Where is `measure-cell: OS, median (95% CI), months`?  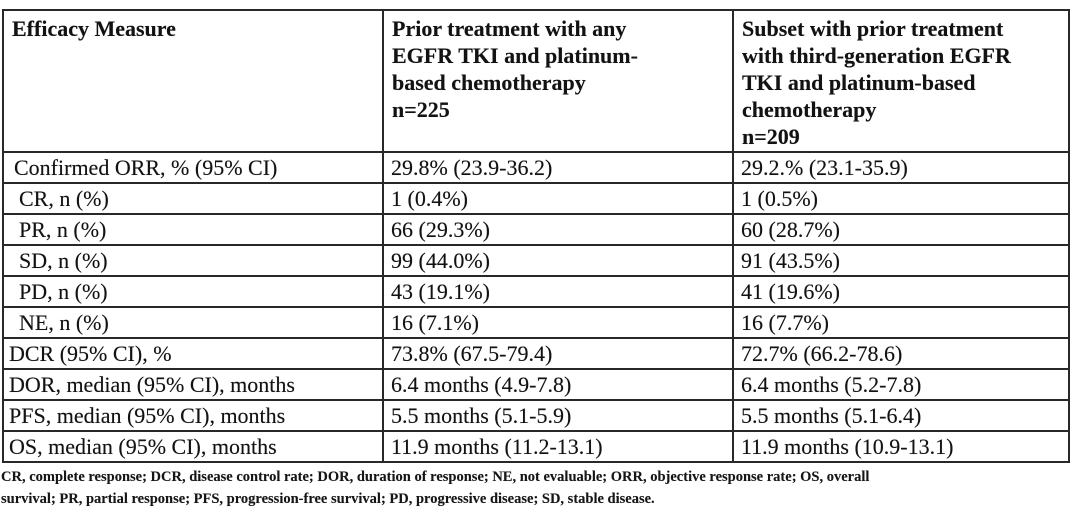
measure-cell: OS, median (95% CI), months is located at coordinates (193, 446).